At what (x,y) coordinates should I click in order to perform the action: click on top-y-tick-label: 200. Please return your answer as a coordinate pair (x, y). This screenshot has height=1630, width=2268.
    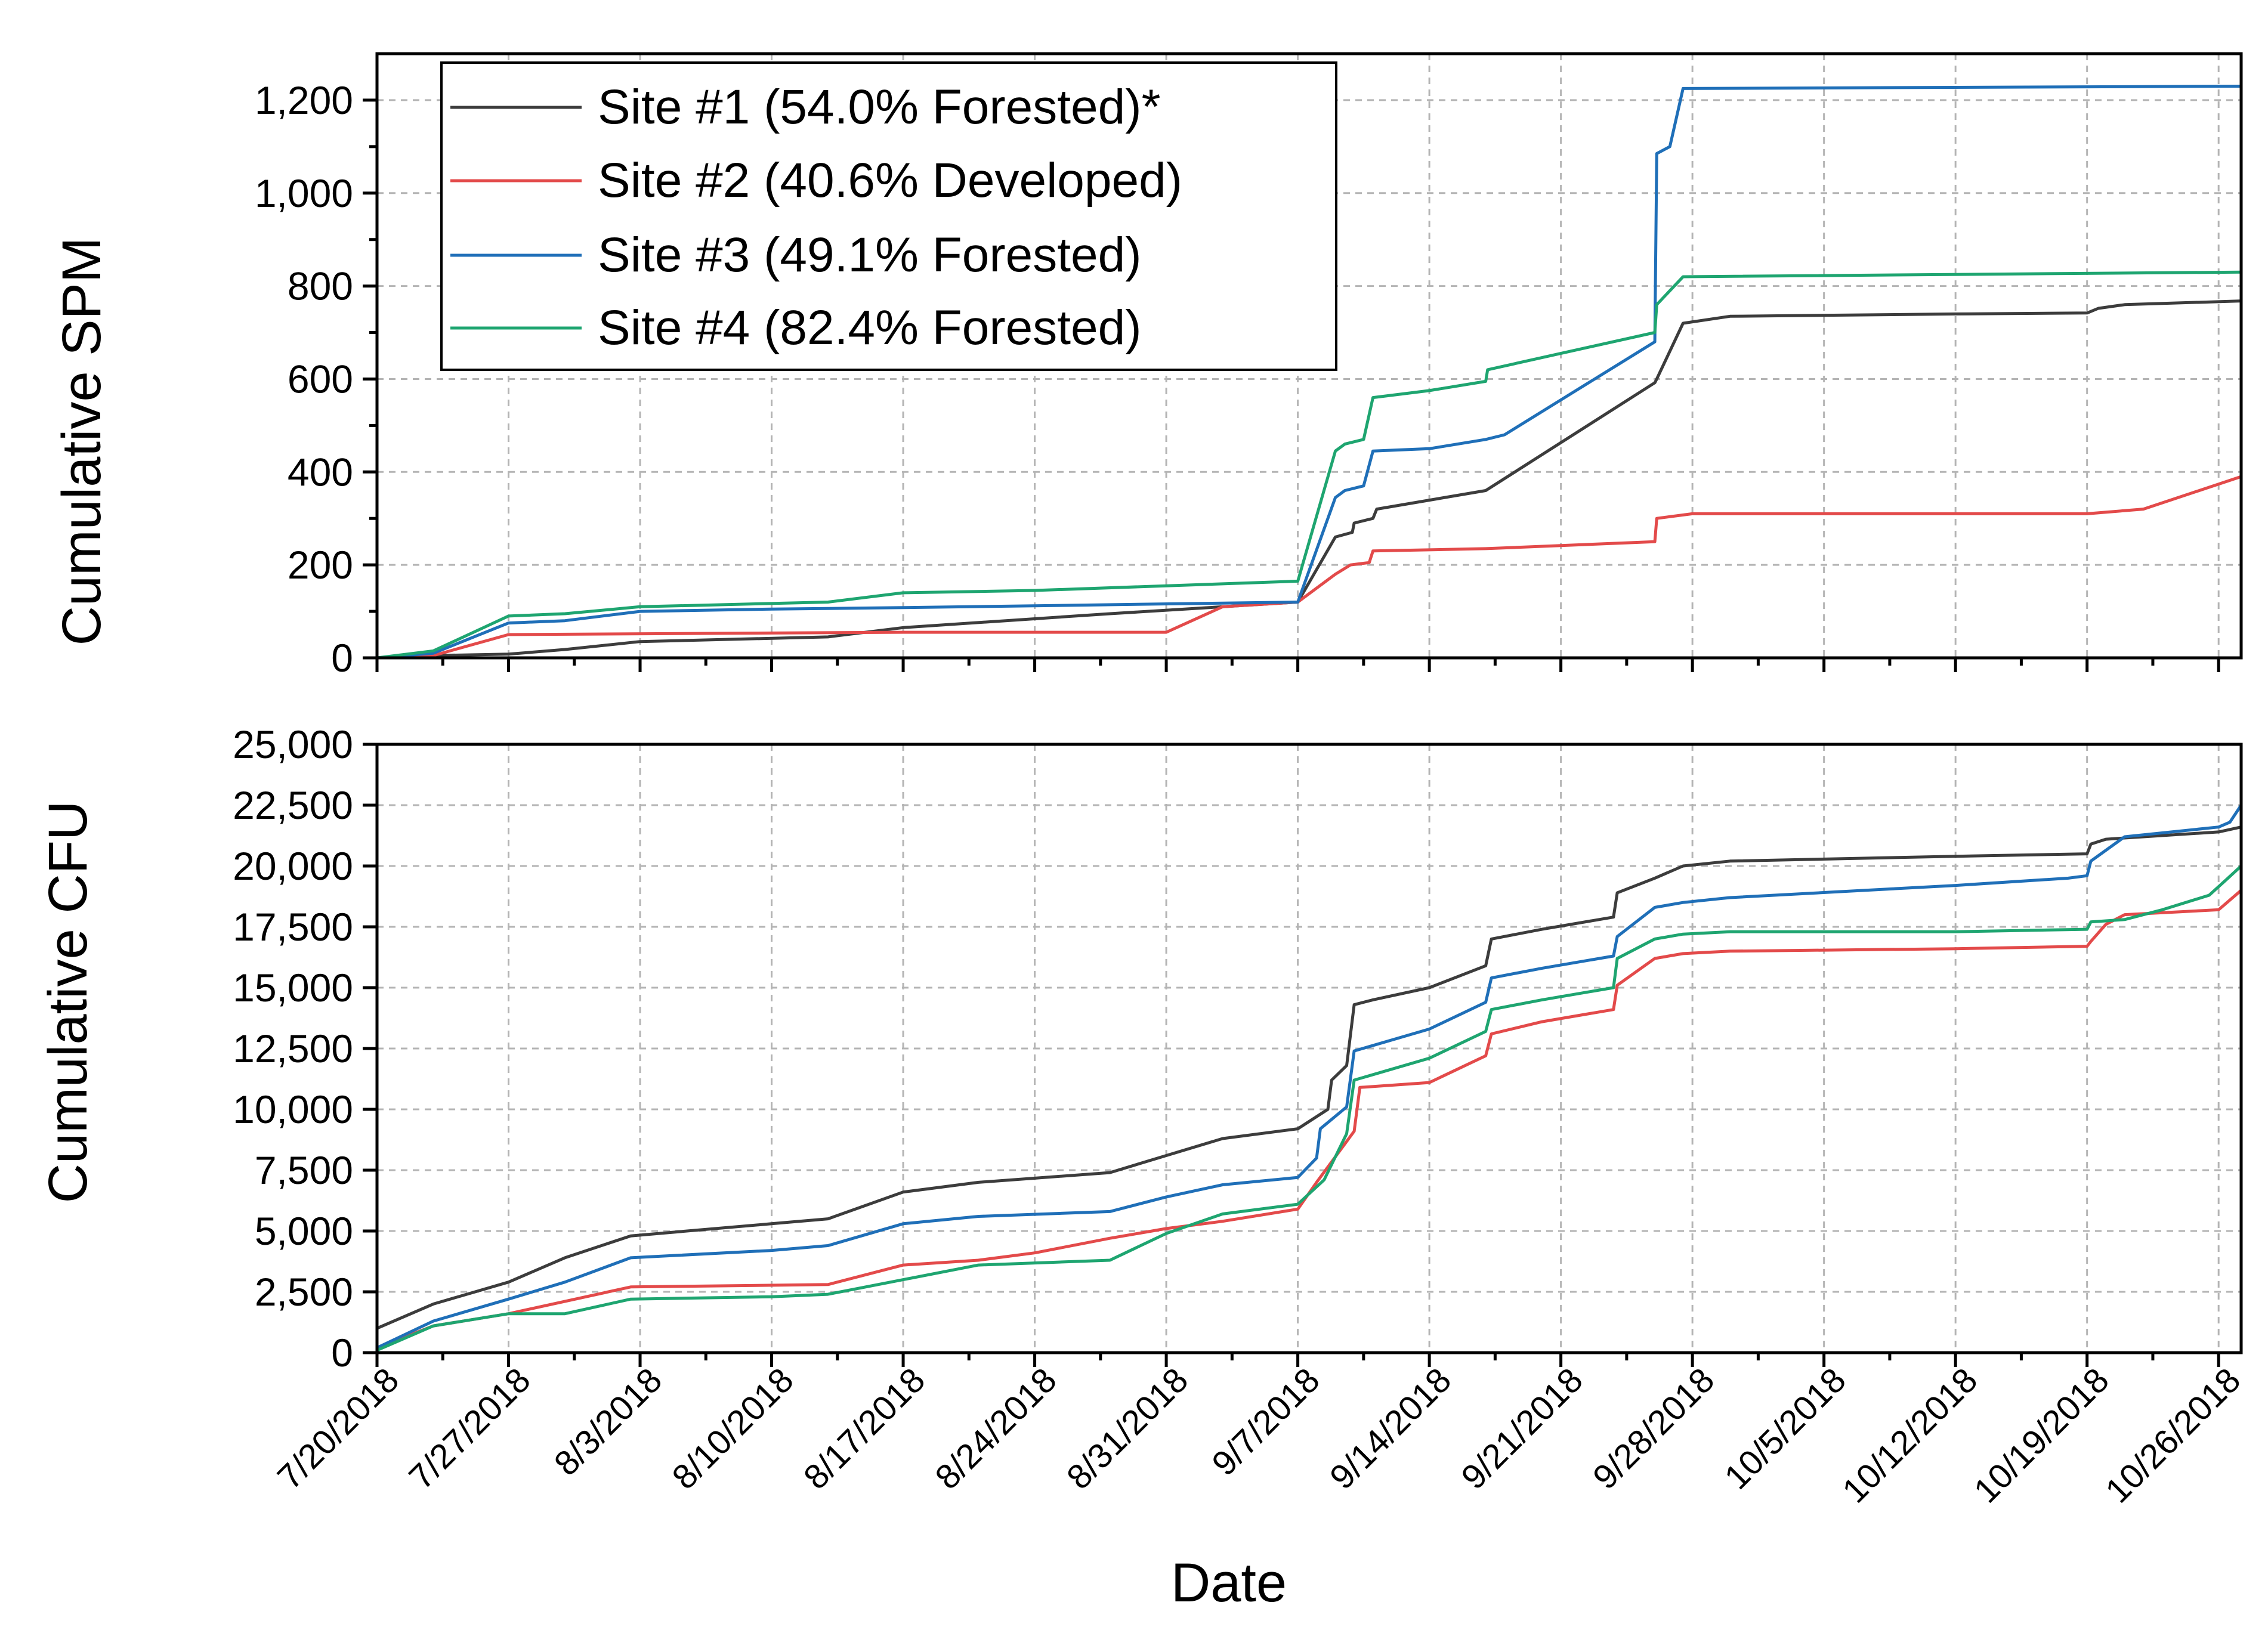
    Looking at the image, I should click on (320, 565).